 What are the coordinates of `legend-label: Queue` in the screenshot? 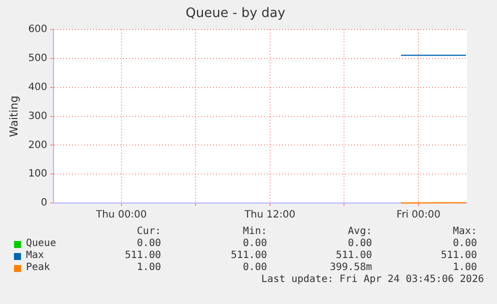 It's located at (41, 244).